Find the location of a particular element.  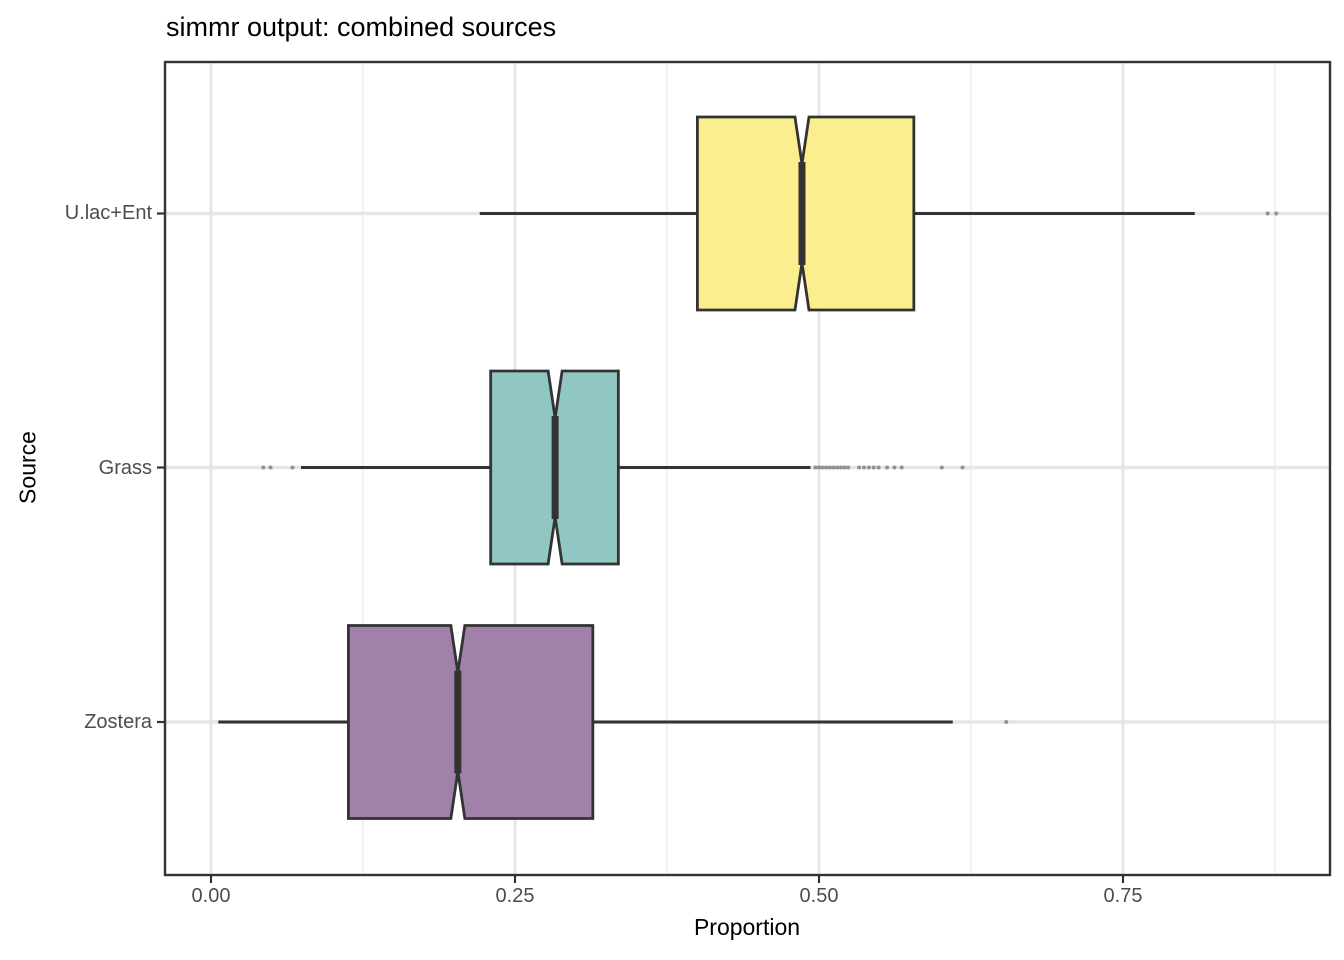

y-tick-label-grass: Grass is located at coordinates (125, 468).